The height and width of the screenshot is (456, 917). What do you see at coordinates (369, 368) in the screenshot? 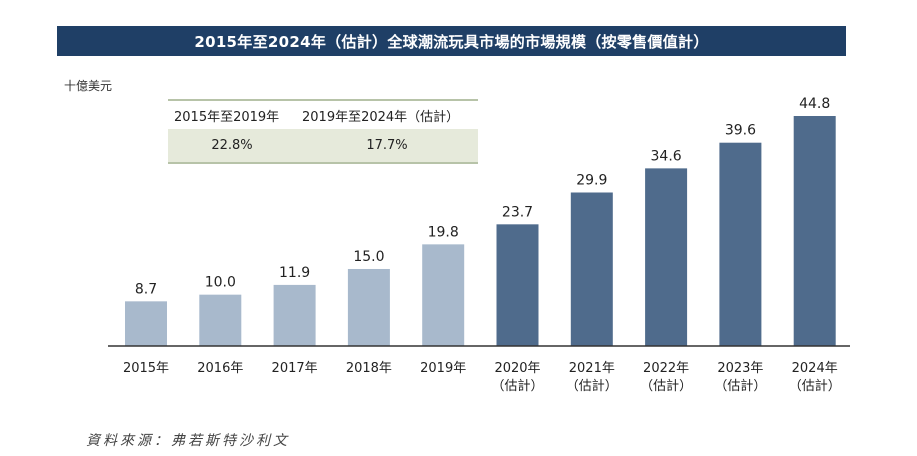
I see `tick-label-3: 2018年` at bounding box center [369, 368].